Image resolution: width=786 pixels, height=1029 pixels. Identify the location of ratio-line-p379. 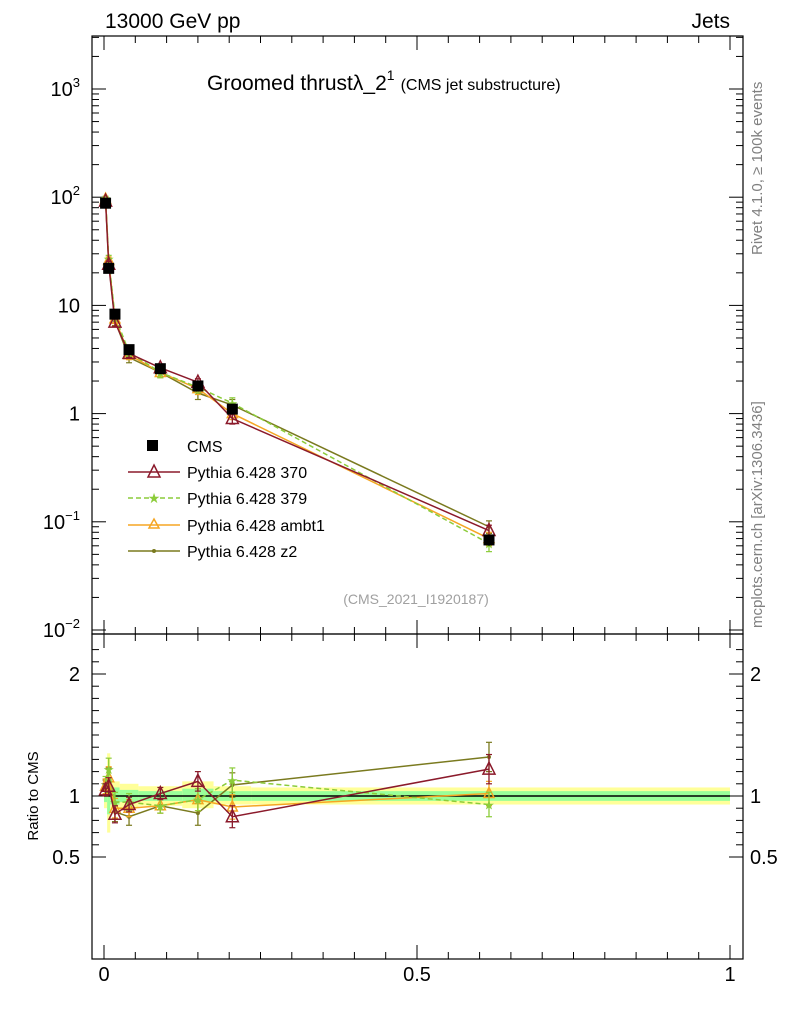
(297, 788).